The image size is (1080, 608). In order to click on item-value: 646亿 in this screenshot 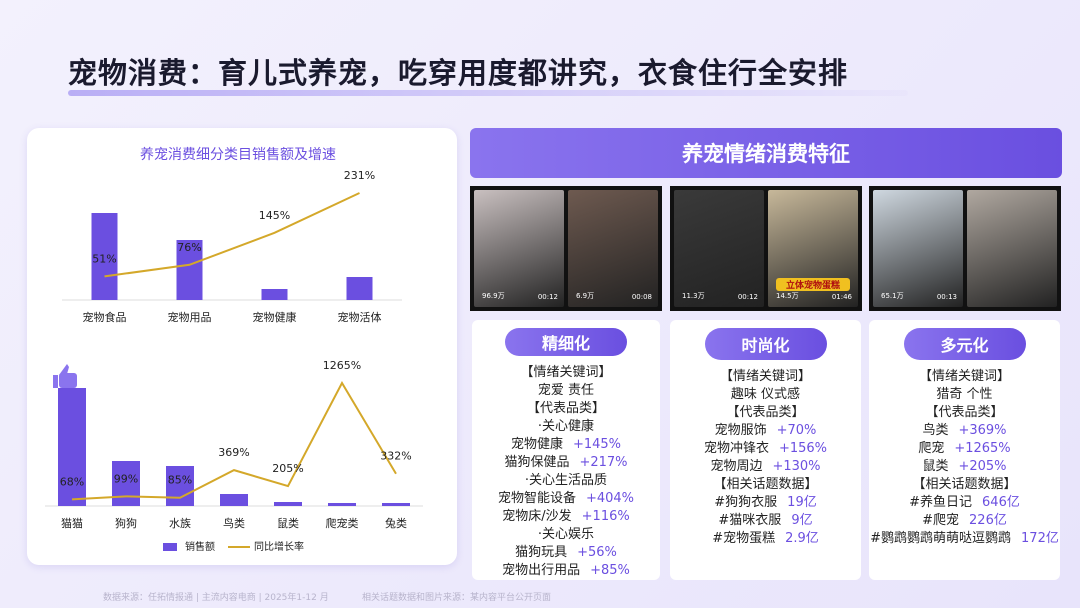, I will do `click(1001, 502)`.